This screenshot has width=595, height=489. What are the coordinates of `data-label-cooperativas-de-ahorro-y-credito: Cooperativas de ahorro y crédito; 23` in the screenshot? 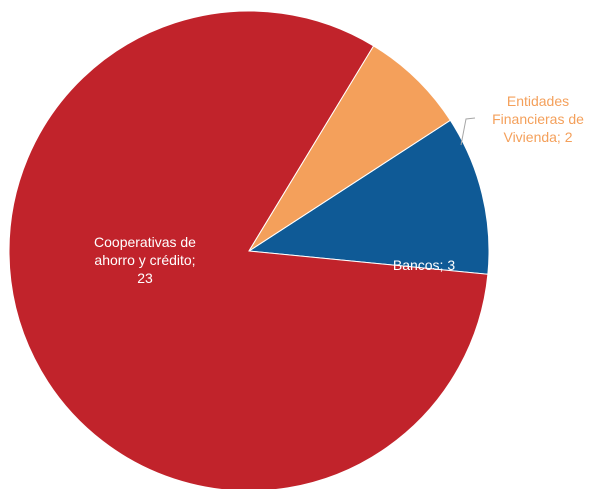 It's located at (145, 260).